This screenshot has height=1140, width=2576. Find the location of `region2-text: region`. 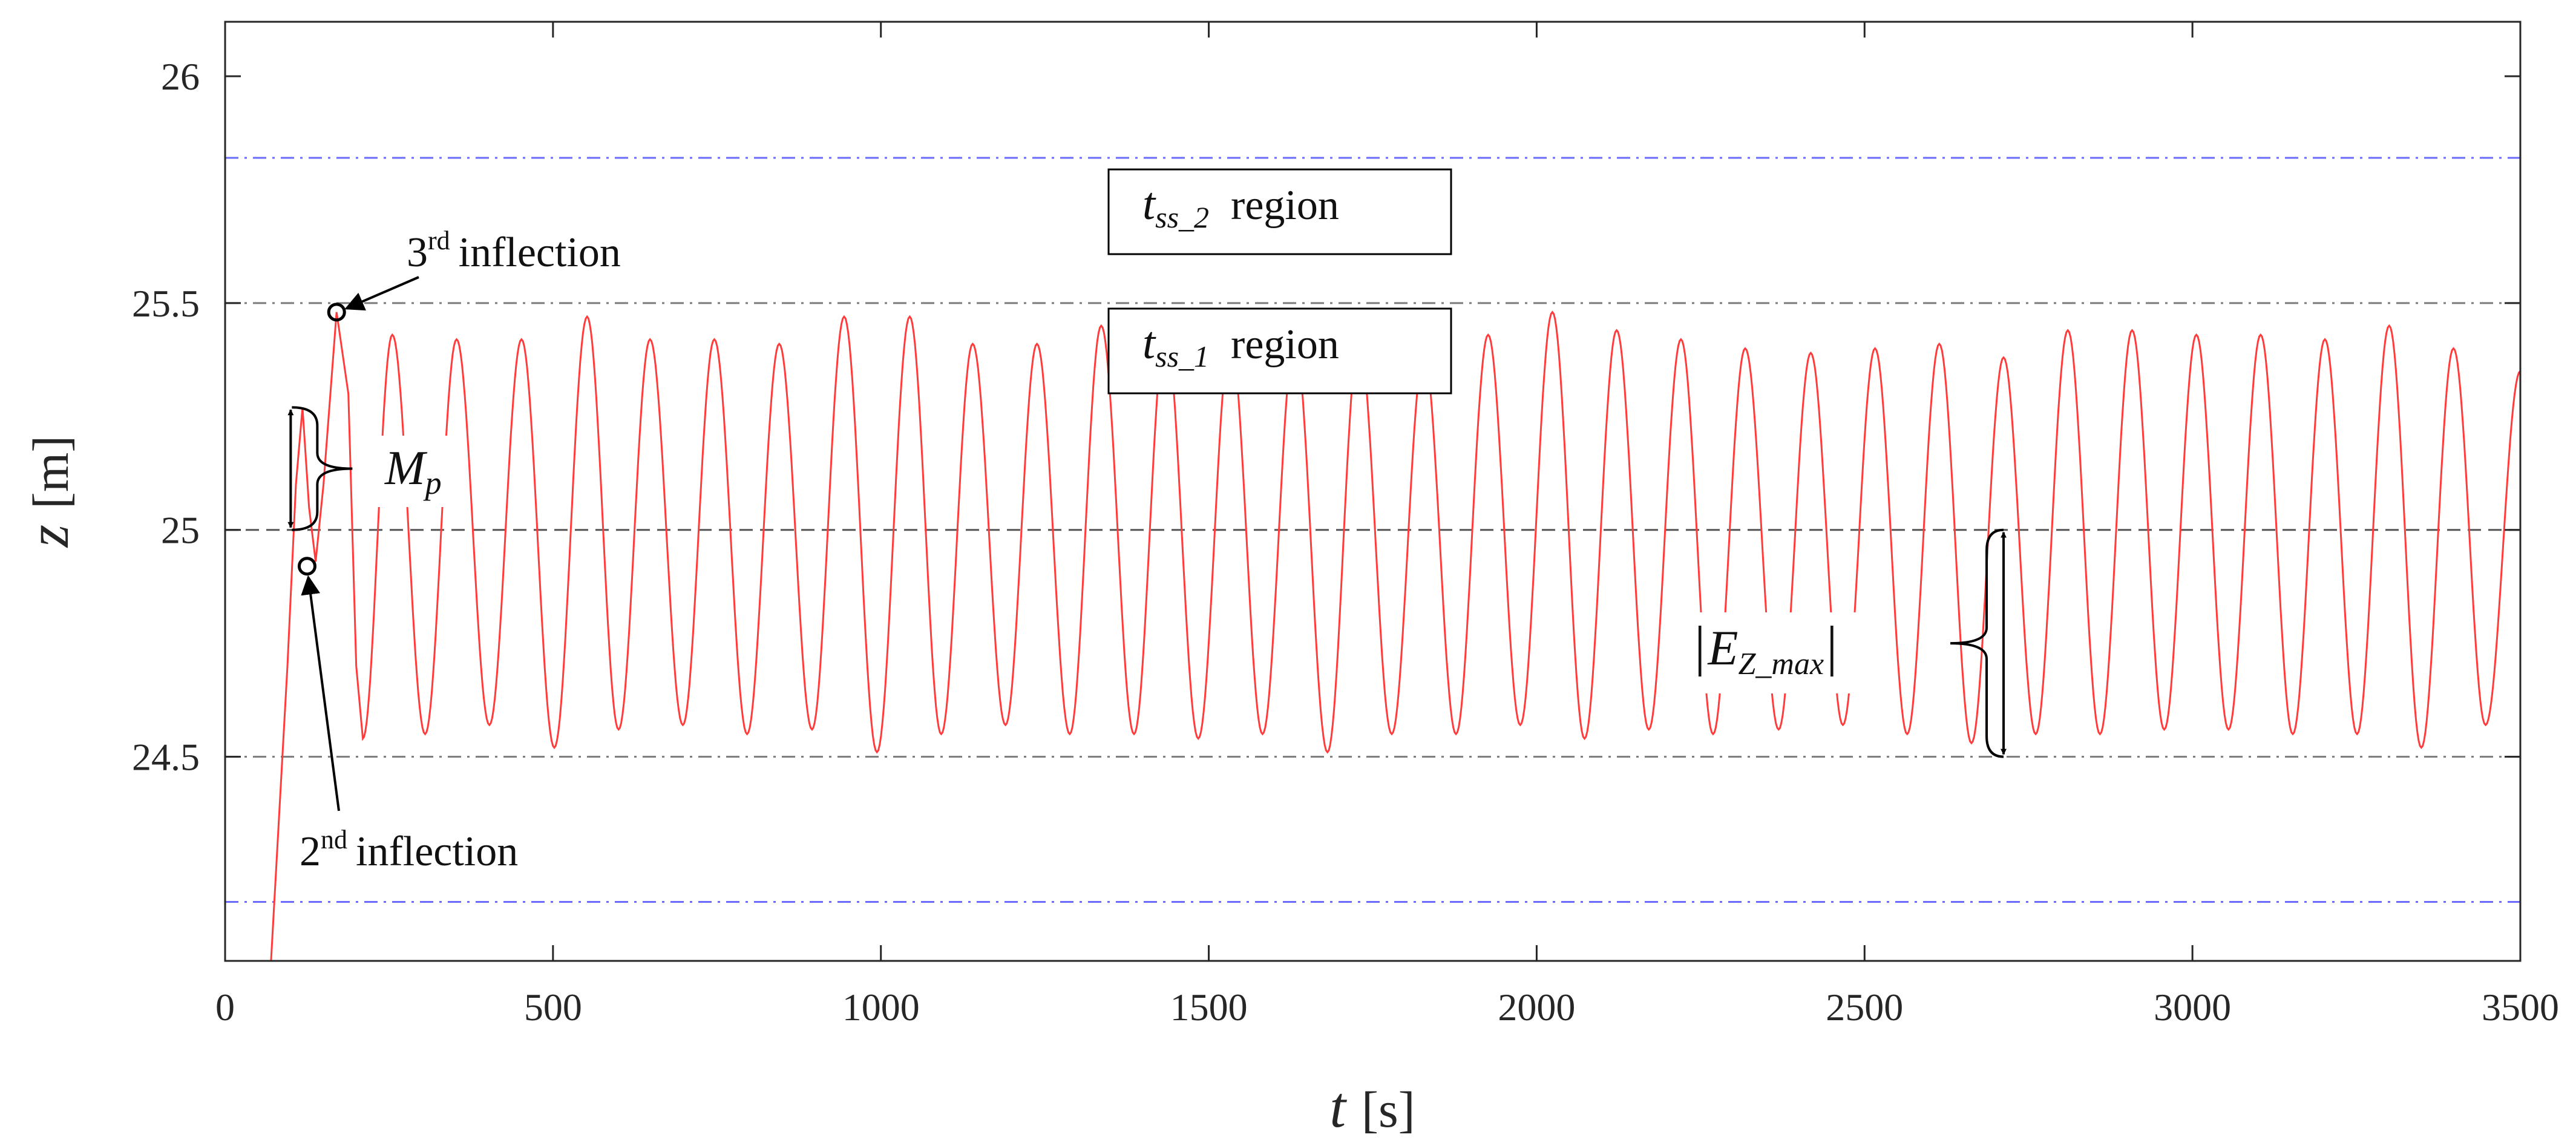

region2-text: region is located at coordinates (1285, 205).